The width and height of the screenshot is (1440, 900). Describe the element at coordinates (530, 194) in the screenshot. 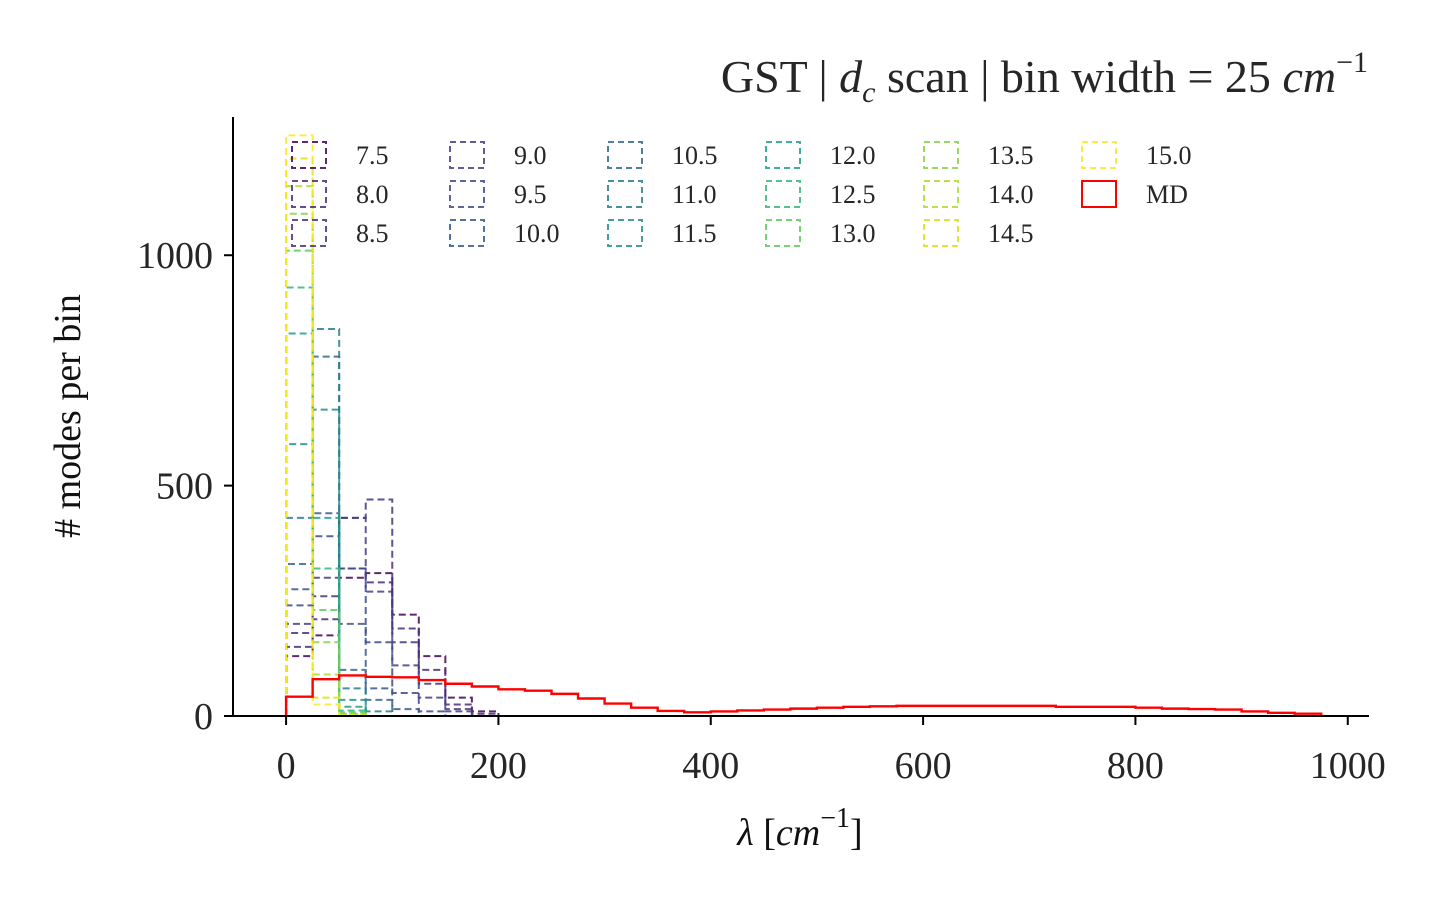

I see `legend-label-9-5: 9.5` at that location.